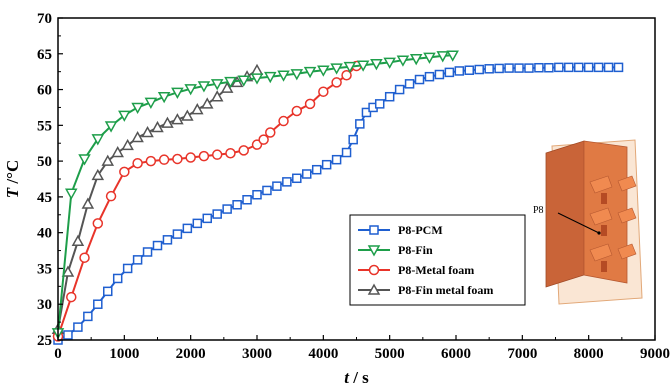 Image resolution: width=671 pixels, height=389 pixels. I want to click on inset-module-figure: P8, so click(588, 222).